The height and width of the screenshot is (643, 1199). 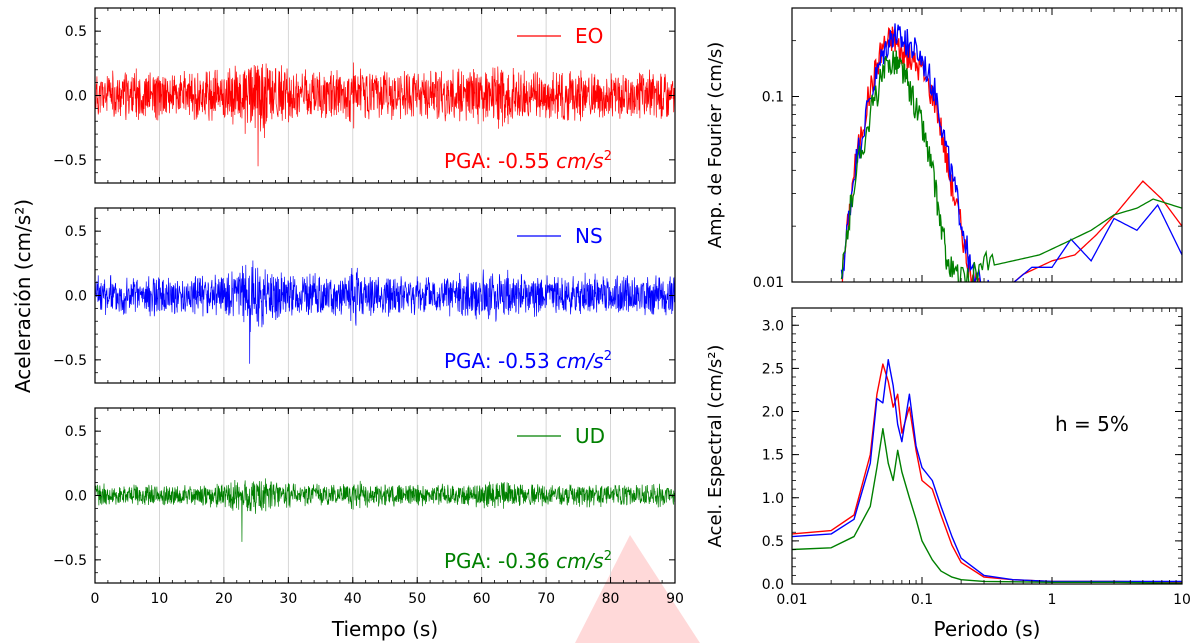 I want to click on pga-annotation: PGA: -0.53 cm/s2, so click(x=528, y=361).